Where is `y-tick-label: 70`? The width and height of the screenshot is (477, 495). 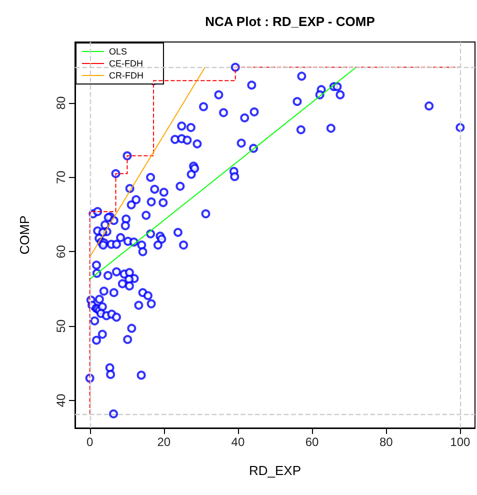 y-tick-label: 70 is located at coordinates (61, 177).